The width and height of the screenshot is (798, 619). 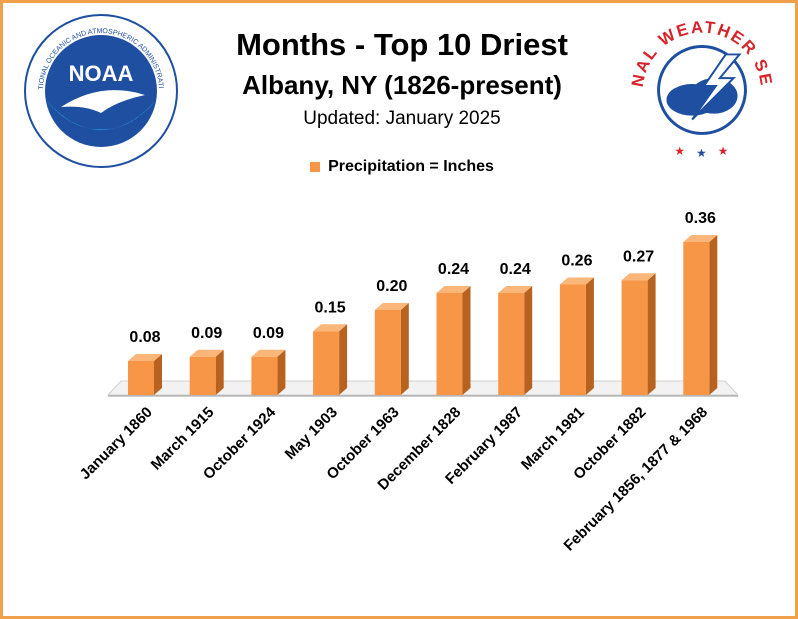 What do you see at coordinates (402, 118) in the screenshot?
I see `updated-date: Updated: January 2025` at bounding box center [402, 118].